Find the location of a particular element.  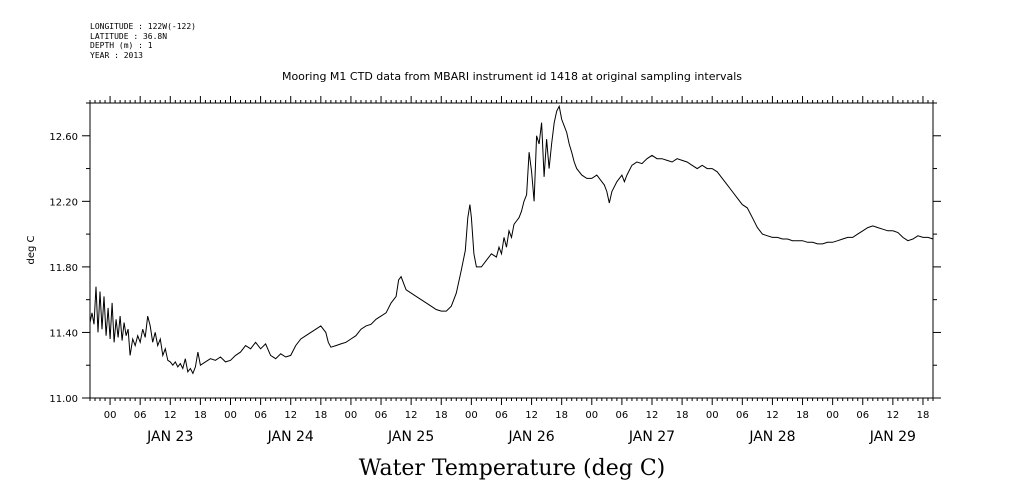

y-tick-label: 12.20 is located at coordinates (63, 202).